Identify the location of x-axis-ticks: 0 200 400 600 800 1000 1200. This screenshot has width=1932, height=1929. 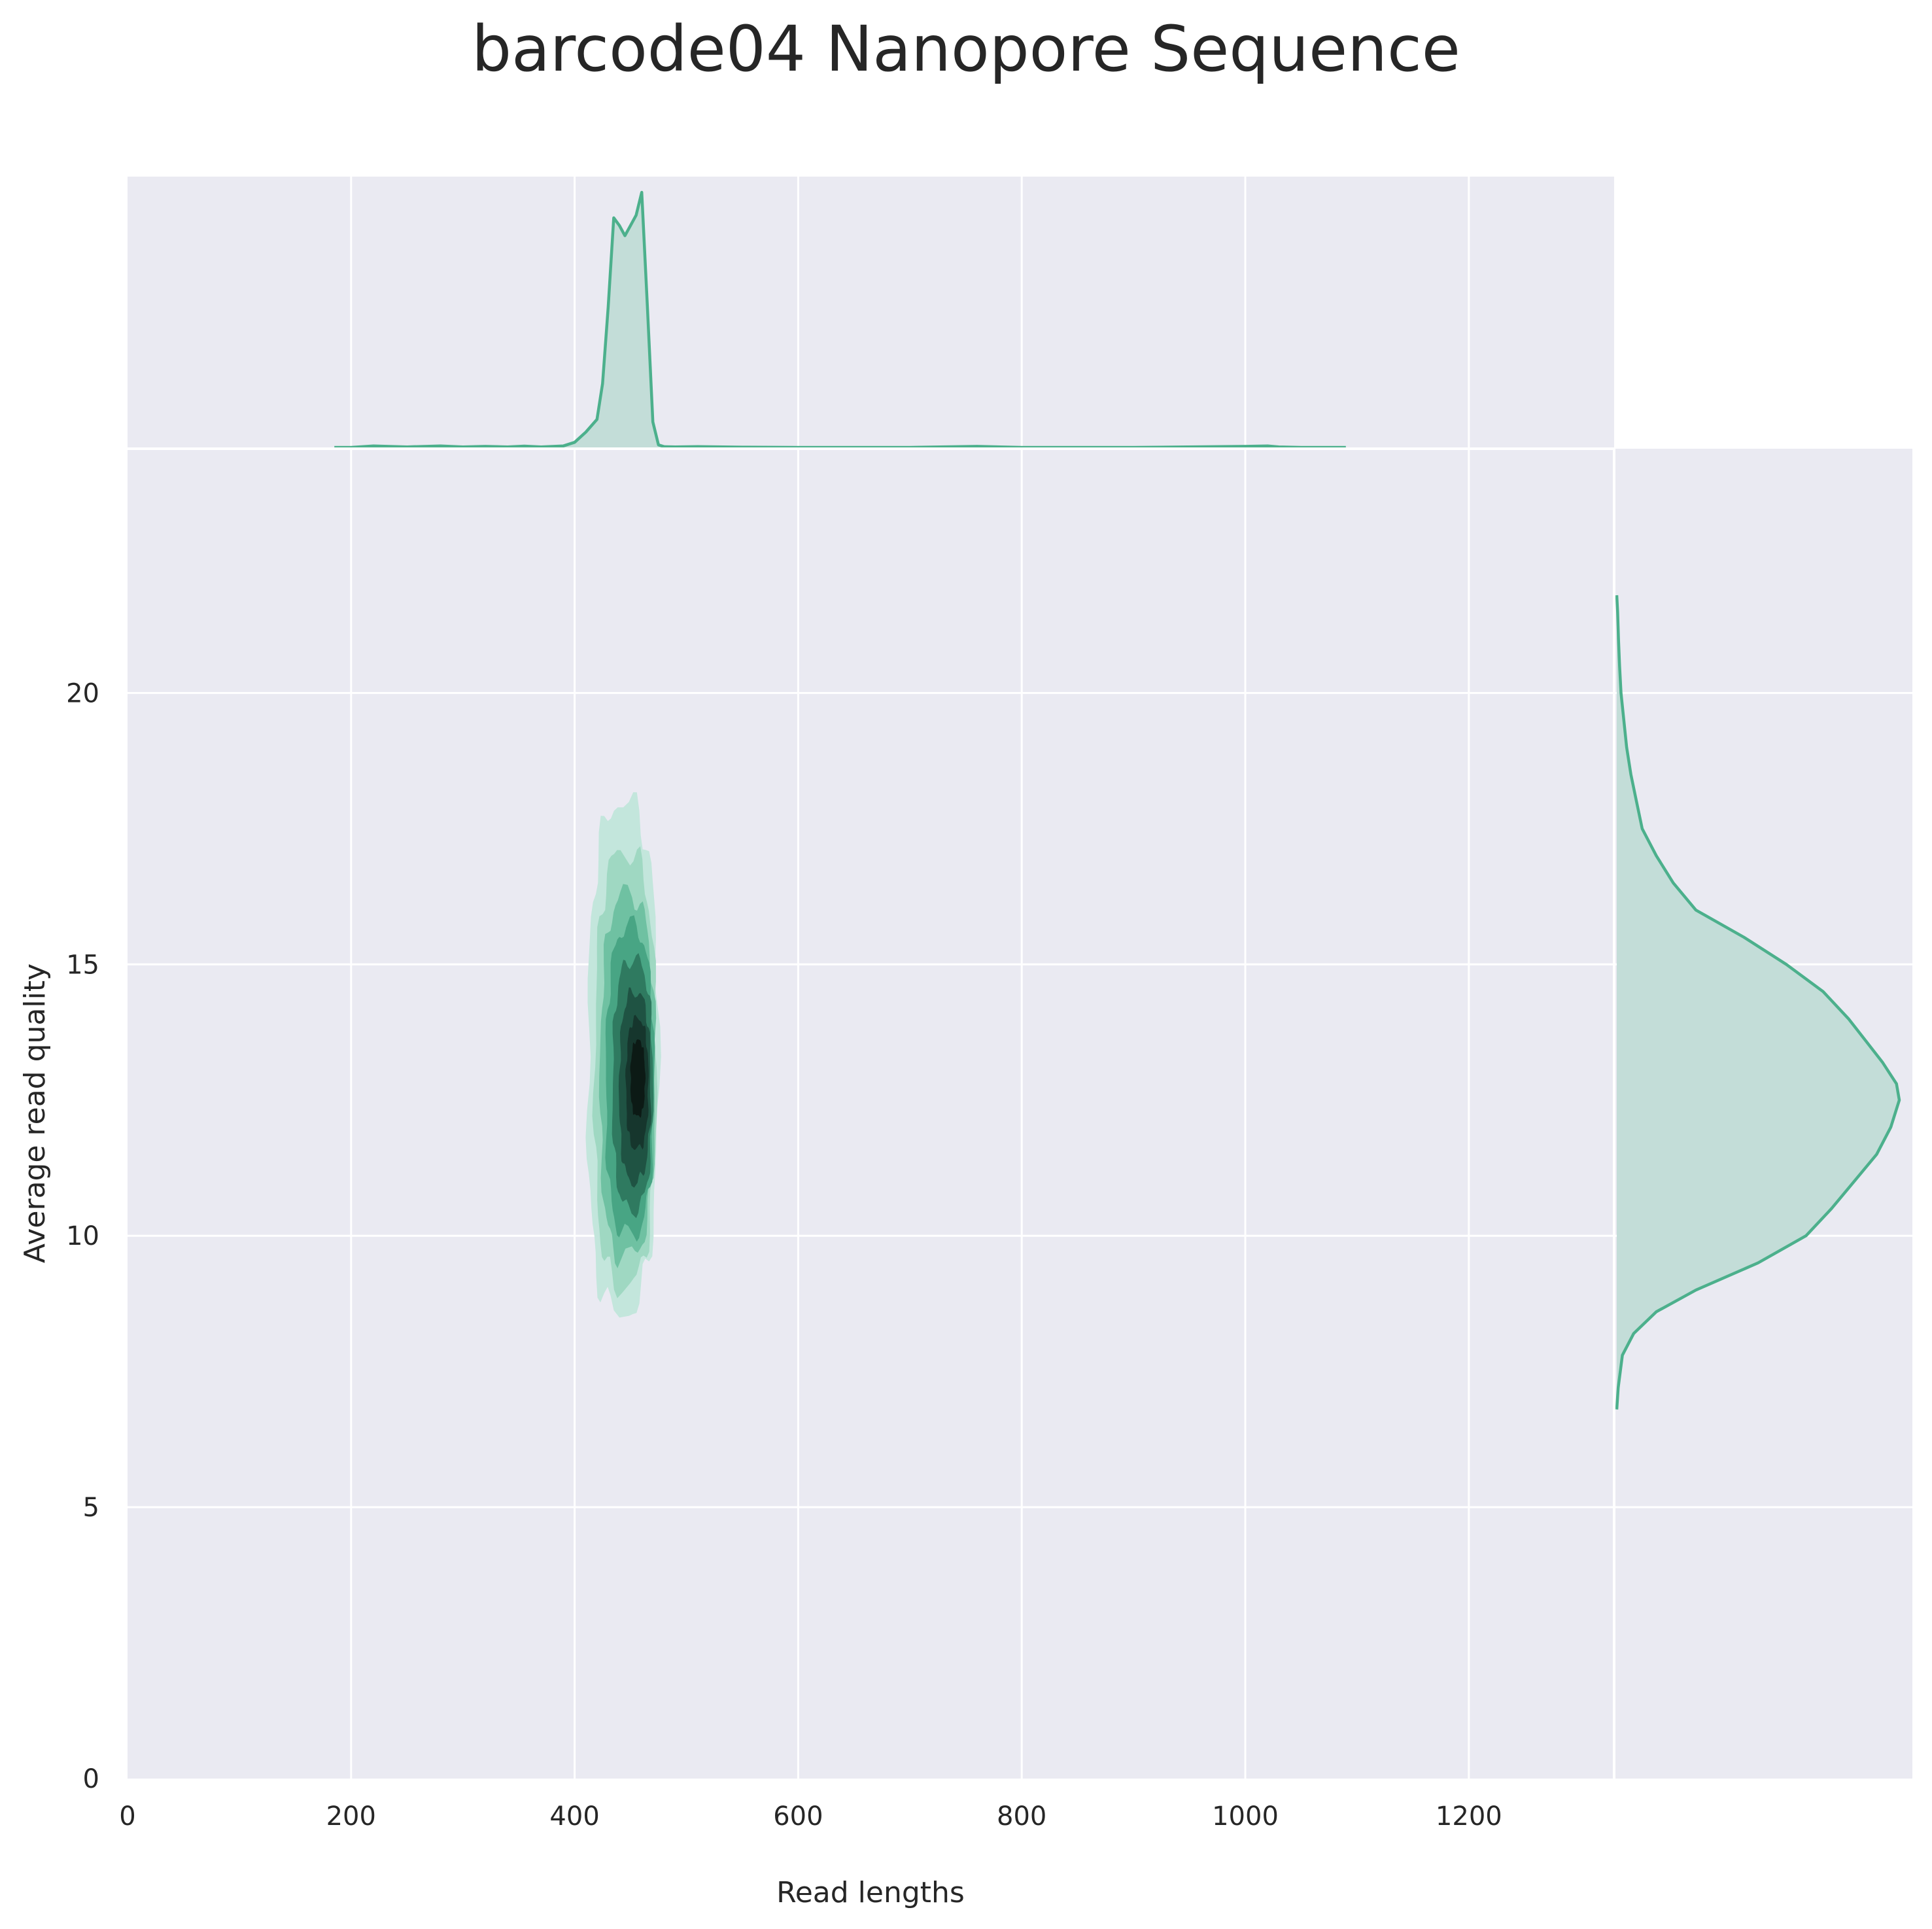
(810, 1816).